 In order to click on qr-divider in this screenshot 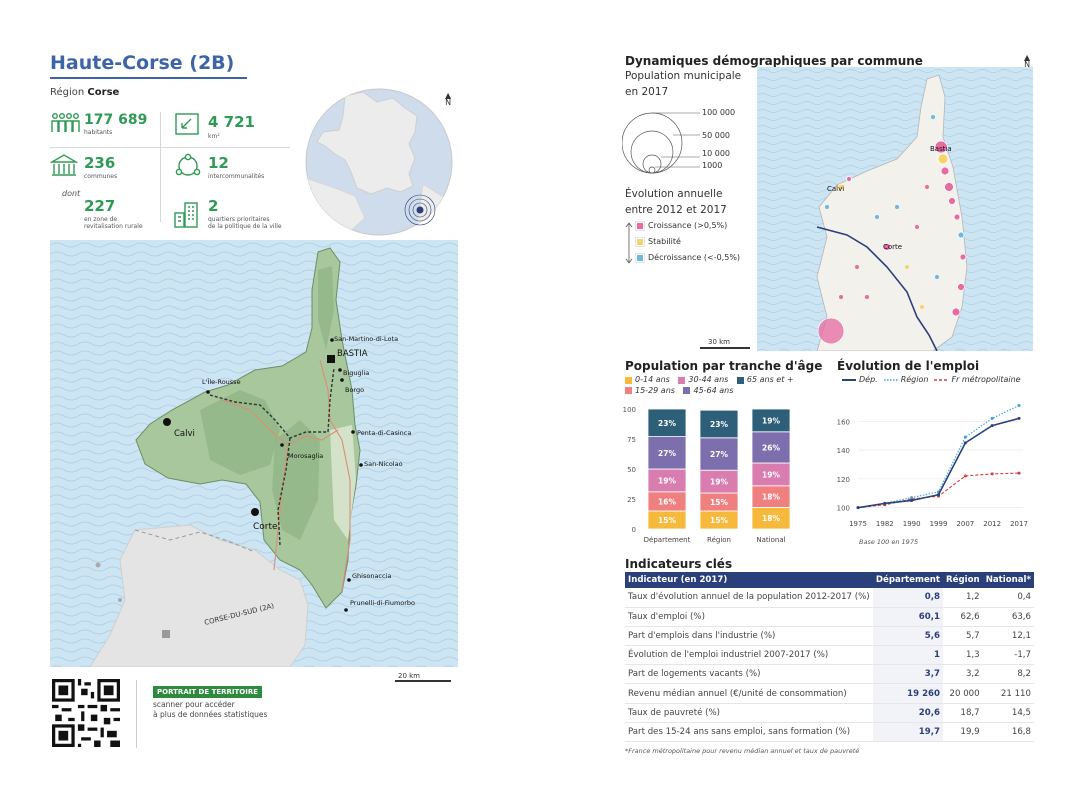, I will do `click(136, 714)`.